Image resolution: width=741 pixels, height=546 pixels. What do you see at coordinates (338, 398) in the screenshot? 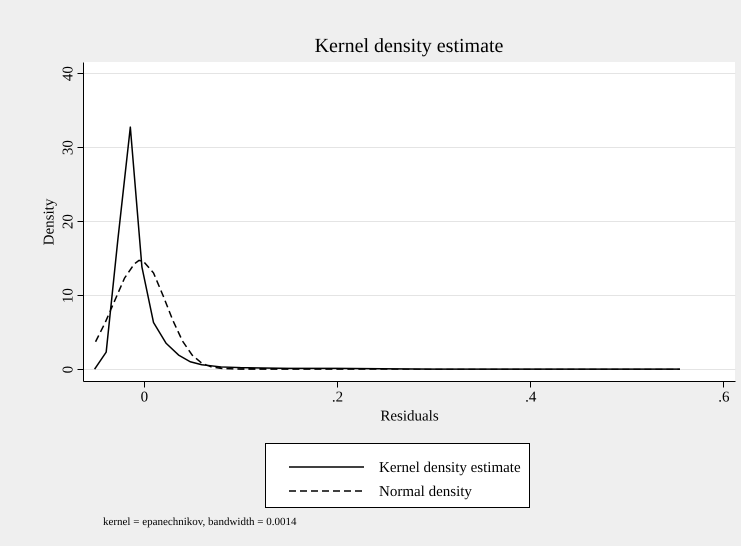
I see `x-tick-label: .2` at bounding box center [338, 398].